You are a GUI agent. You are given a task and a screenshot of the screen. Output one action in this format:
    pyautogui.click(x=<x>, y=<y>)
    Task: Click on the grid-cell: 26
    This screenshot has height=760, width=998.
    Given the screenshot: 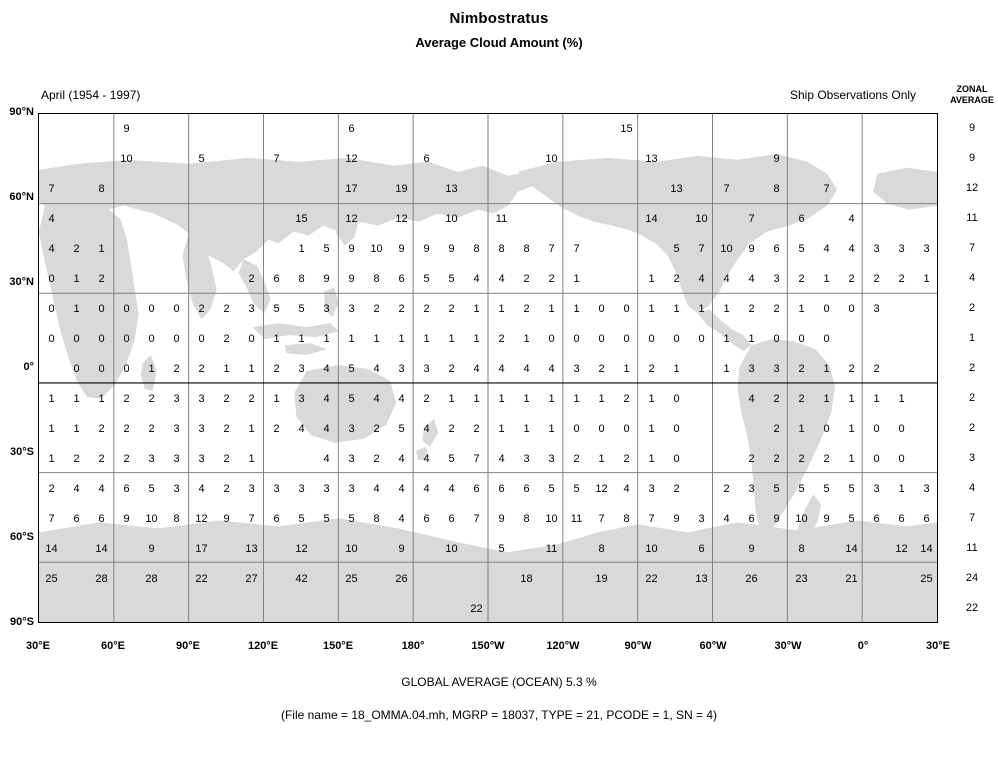 What is the action you would take?
    pyautogui.click(x=401, y=579)
    